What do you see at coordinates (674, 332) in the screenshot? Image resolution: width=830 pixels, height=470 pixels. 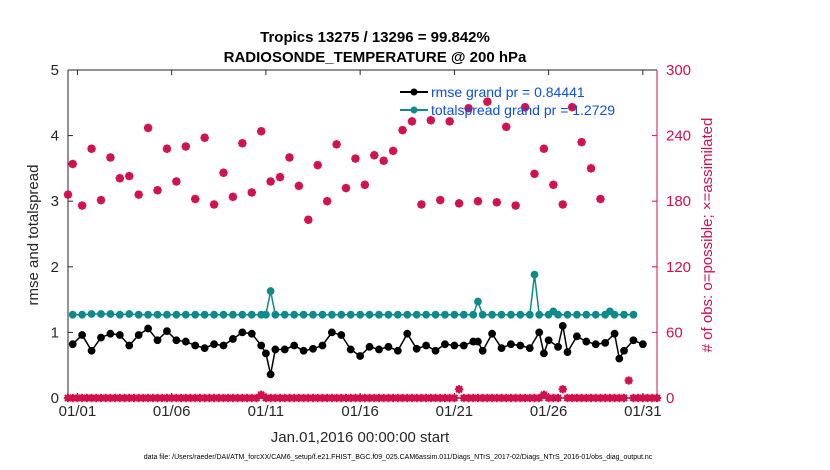 I see `y-tick-label-right: 60` at bounding box center [674, 332].